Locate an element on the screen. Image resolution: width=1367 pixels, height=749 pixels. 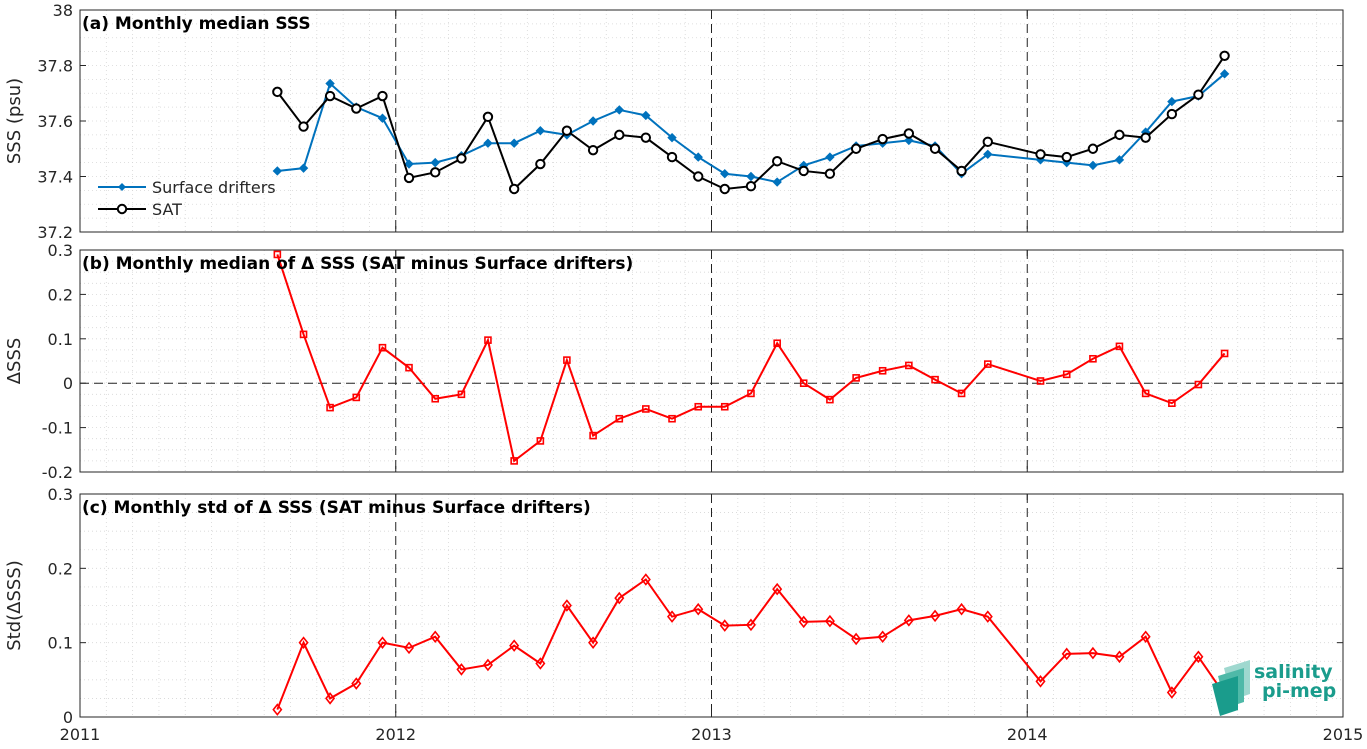
panel-title: (a) Monthly median SSS is located at coordinates (196, 24).